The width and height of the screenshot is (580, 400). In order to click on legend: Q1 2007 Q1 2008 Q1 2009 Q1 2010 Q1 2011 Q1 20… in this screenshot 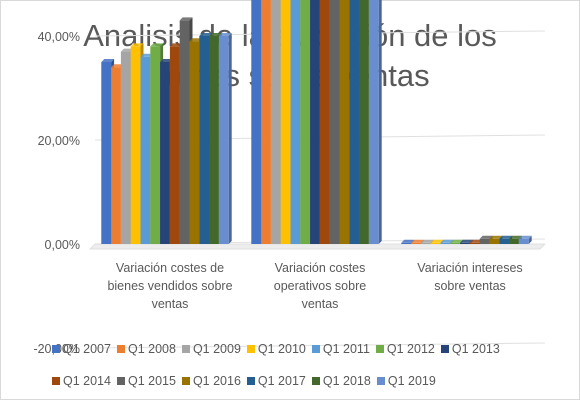, I will do `click(302, 365)`.